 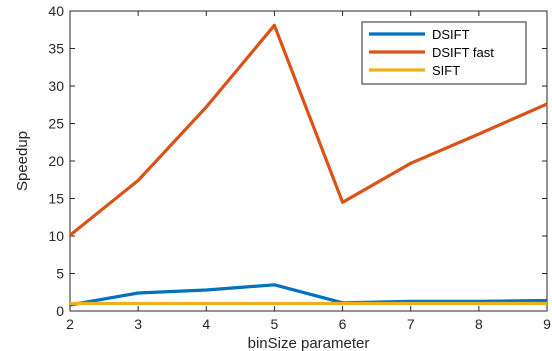 I want to click on y-tick-label: 15, so click(x=56, y=199).